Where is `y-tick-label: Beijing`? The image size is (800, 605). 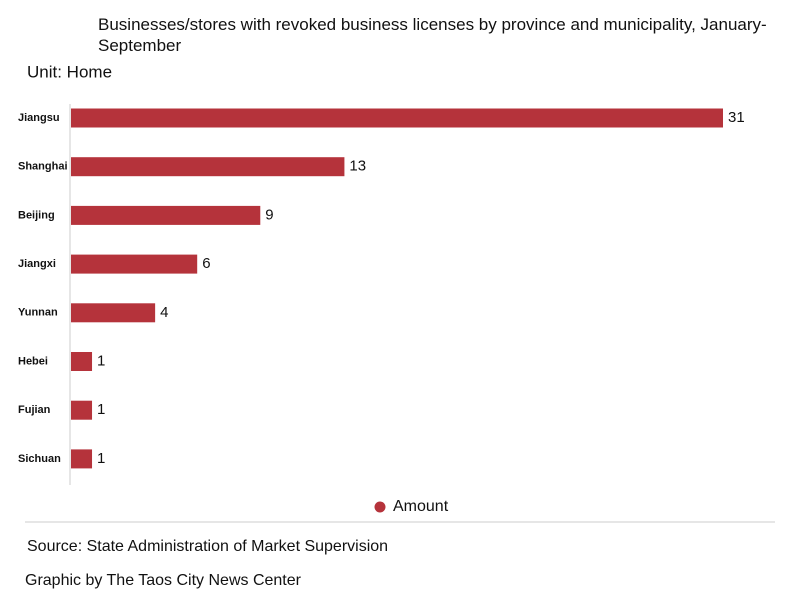
y-tick-label: Beijing is located at coordinates (36, 215).